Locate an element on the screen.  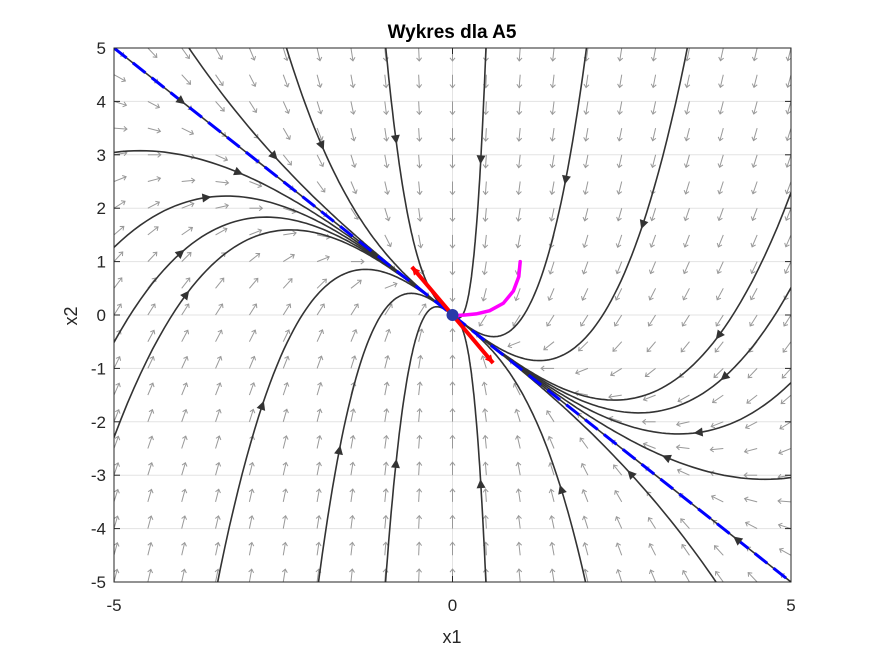
y-tick-label: 3 is located at coordinates (101, 155).